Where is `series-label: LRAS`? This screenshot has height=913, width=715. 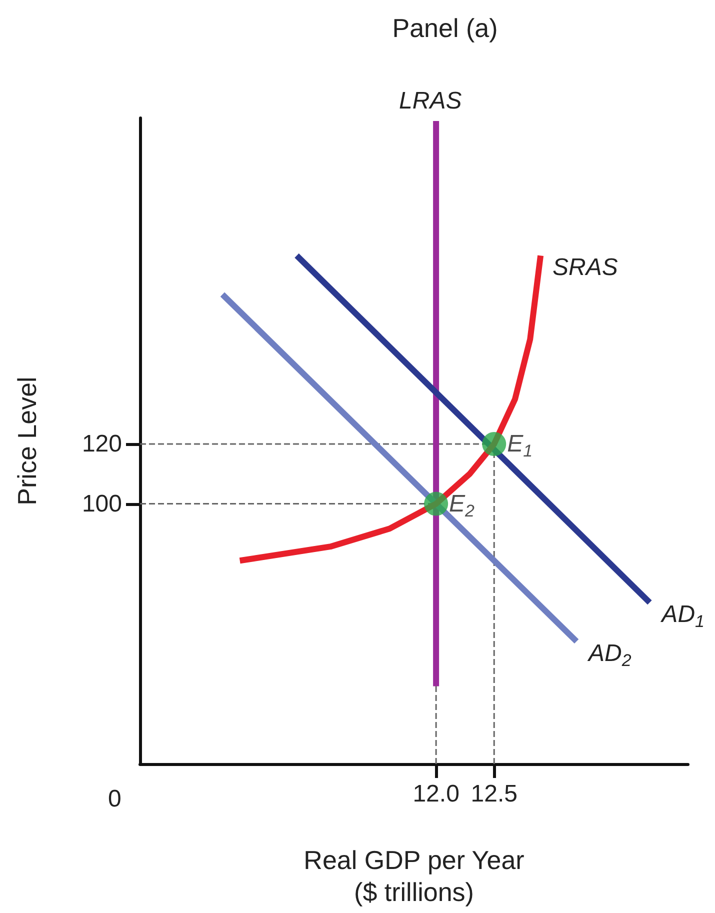 series-label: LRAS is located at coordinates (430, 100).